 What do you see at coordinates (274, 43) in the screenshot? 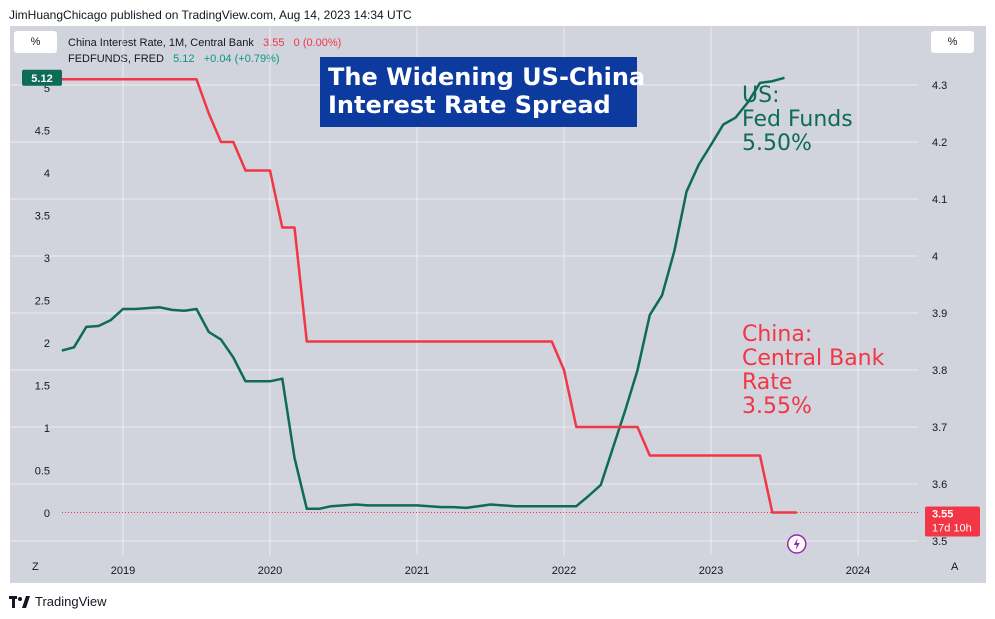
I see `legend-value: 3.55` at bounding box center [274, 43].